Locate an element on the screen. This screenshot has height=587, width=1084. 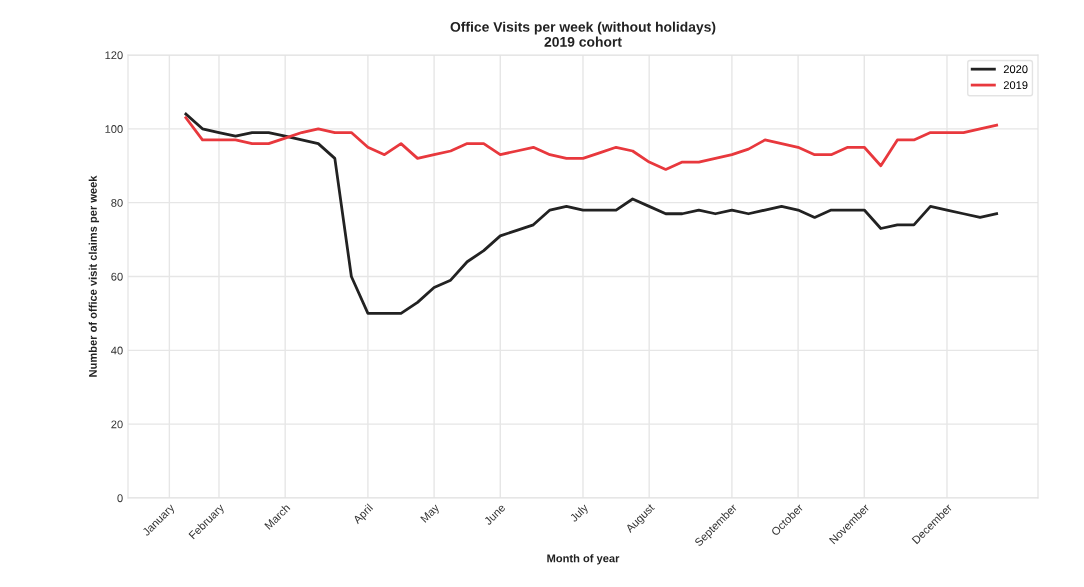
y-tick-label: 80 is located at coordinates (117, 202).